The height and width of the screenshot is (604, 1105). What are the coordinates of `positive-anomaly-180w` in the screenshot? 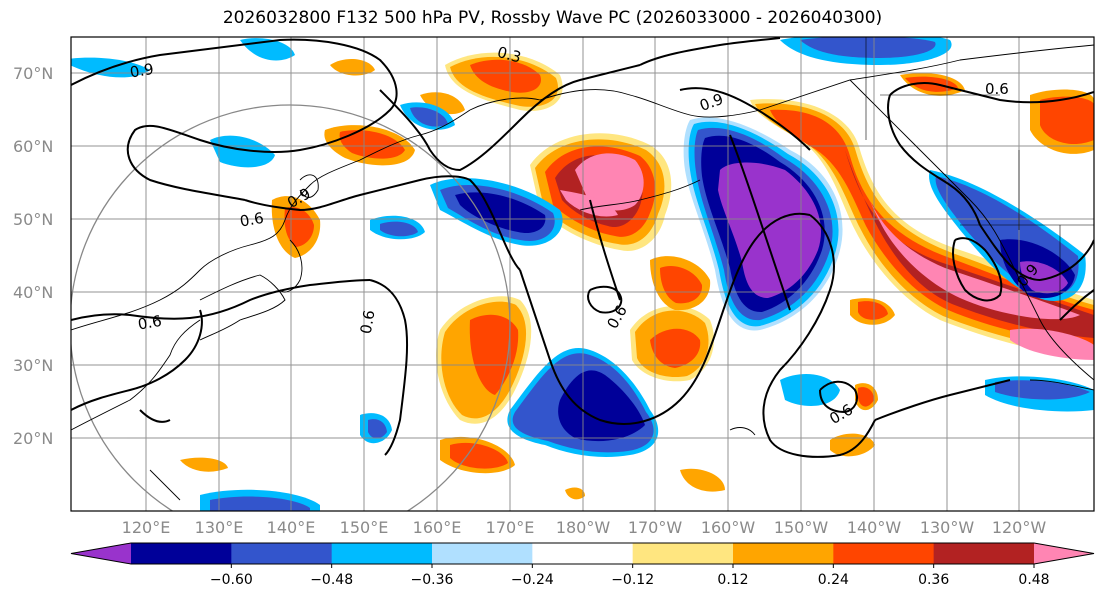 It's located at (680, 283).